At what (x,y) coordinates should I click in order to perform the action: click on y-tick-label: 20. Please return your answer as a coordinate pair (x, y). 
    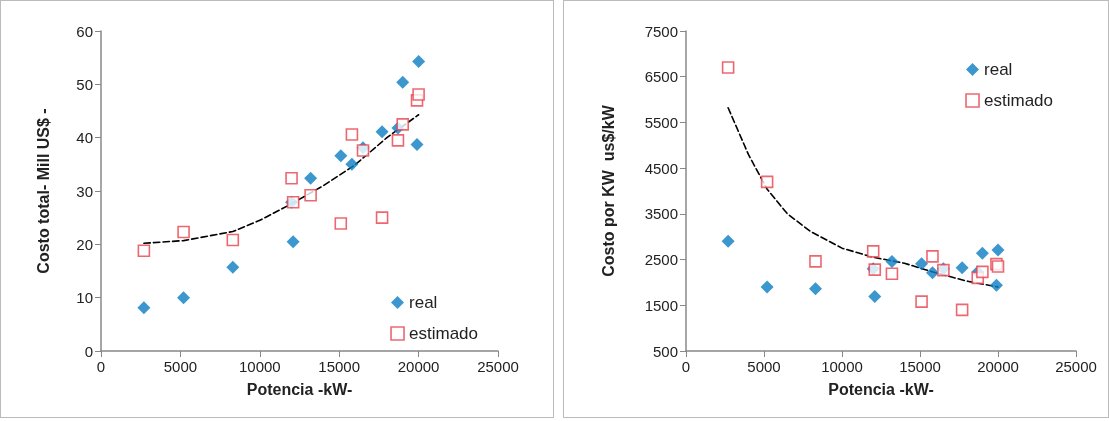
    Looking at the image, I should click on (84, 244).